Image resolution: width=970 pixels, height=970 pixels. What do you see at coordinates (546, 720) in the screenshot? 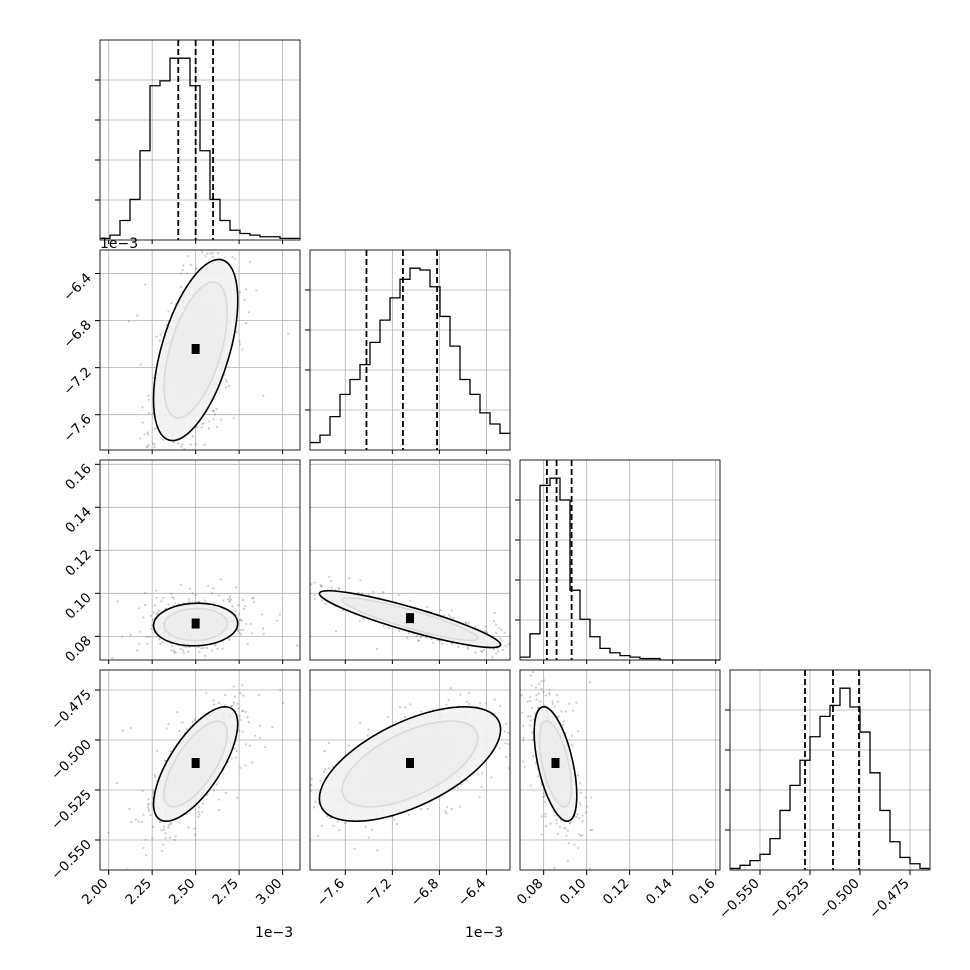
I see `panel-content` at bounding box center [546, 720].